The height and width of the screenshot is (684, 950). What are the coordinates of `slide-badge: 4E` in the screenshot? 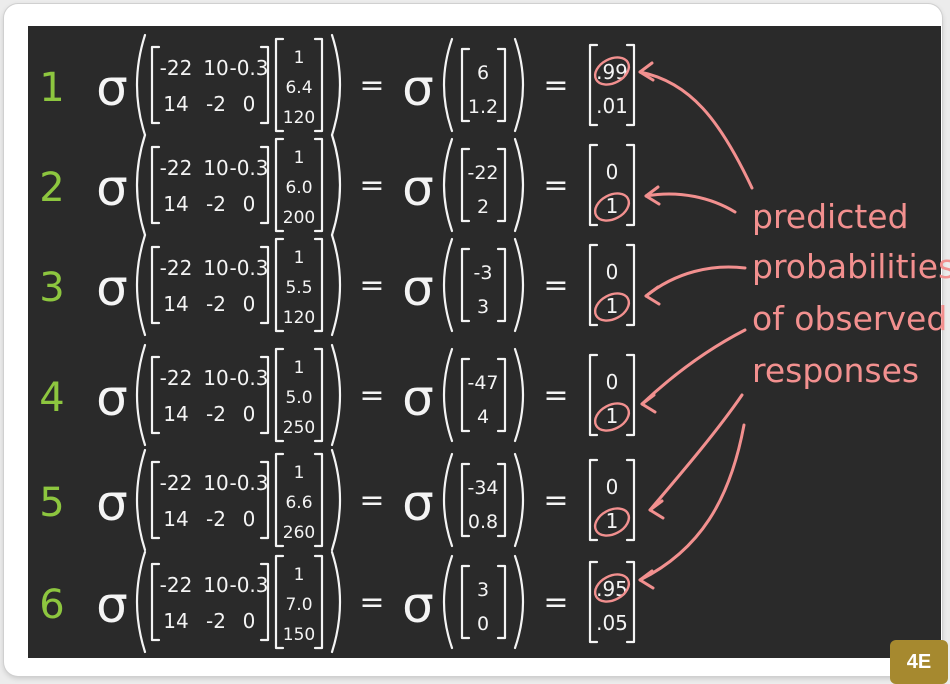 It's located at (919, 662).